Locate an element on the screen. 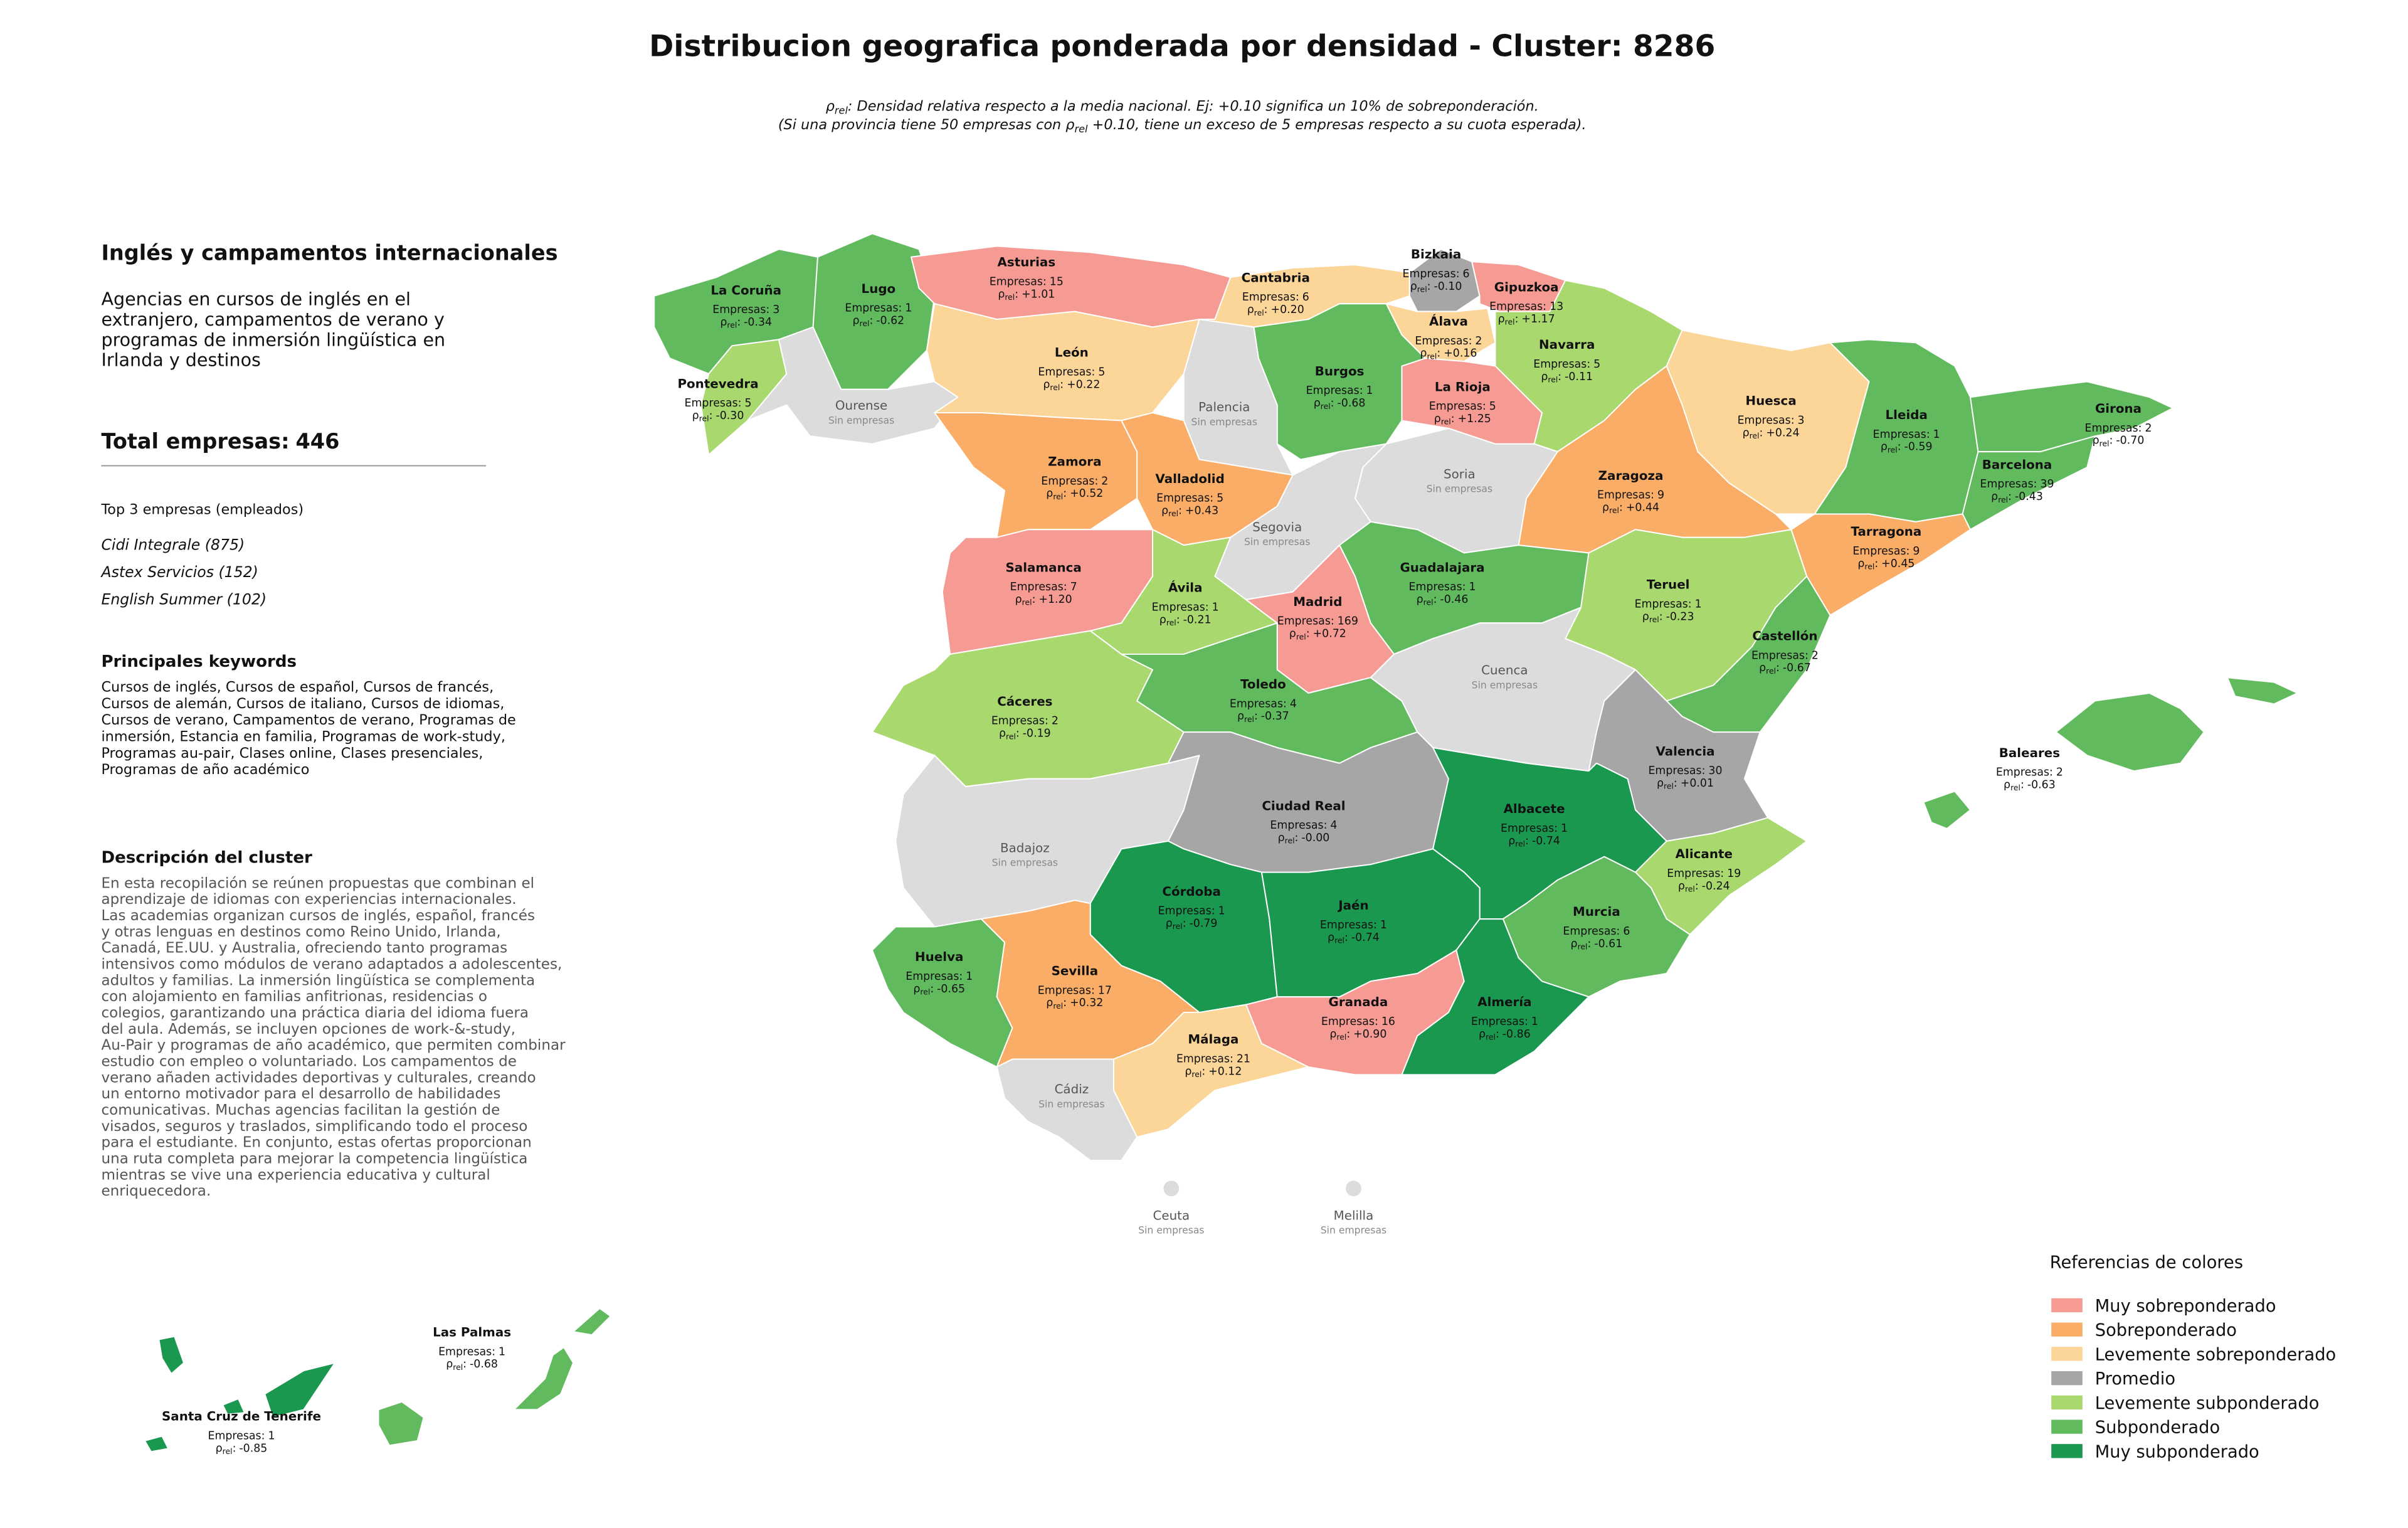  empresas-value: 17 is located at coordinates (1105, 990).